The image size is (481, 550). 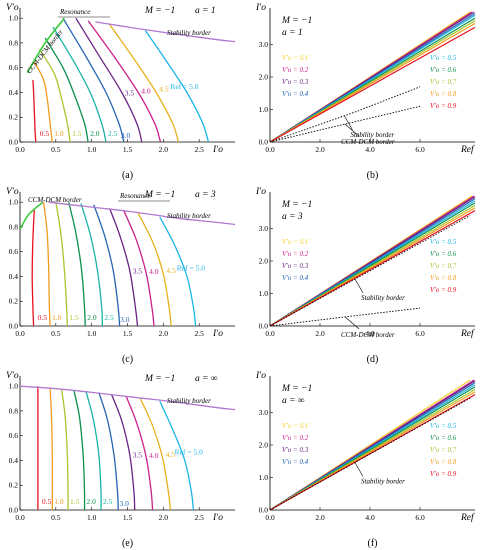 What do you see at coordinates (127, 543) in the screenshot?
I see `panel-caption: (e)` at bounding box center [127, 543].